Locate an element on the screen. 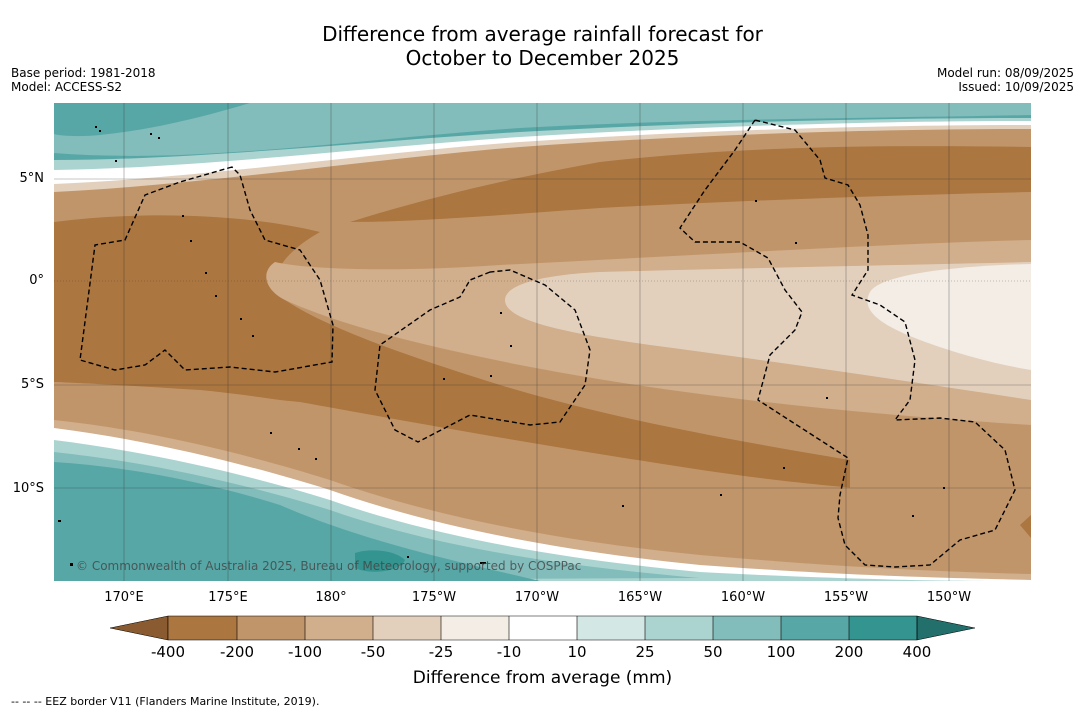 This screenshot has width=1085, height=713. eez-border-phoenix is located at coordinates (482, 356).